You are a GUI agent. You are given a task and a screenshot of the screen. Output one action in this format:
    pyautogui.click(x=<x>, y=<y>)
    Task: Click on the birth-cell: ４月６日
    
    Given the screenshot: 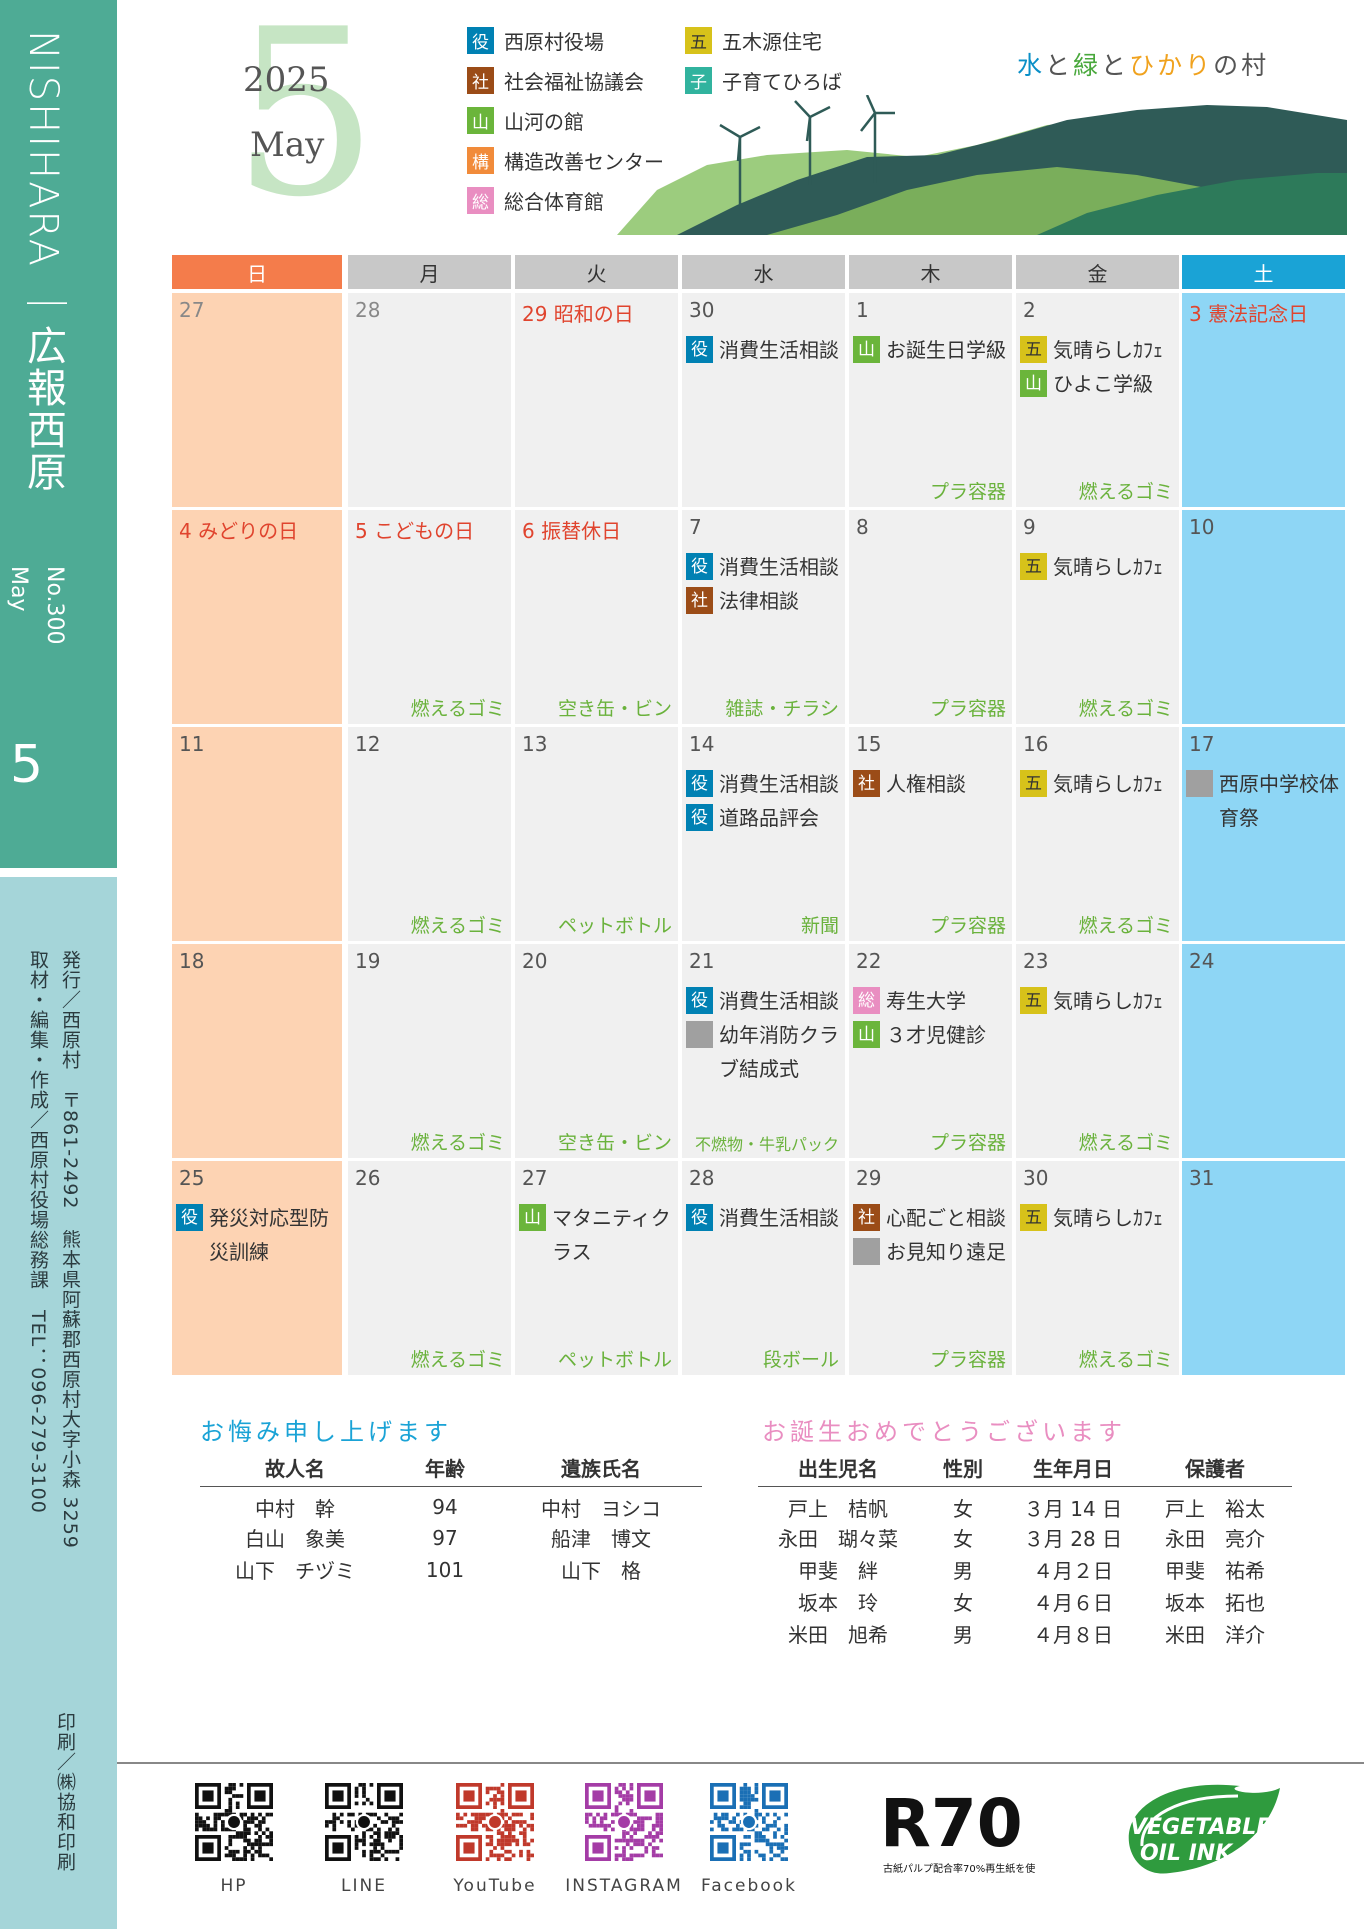 What is the action you would take?
    pyautogui.click(x=1073, y=1603)
    